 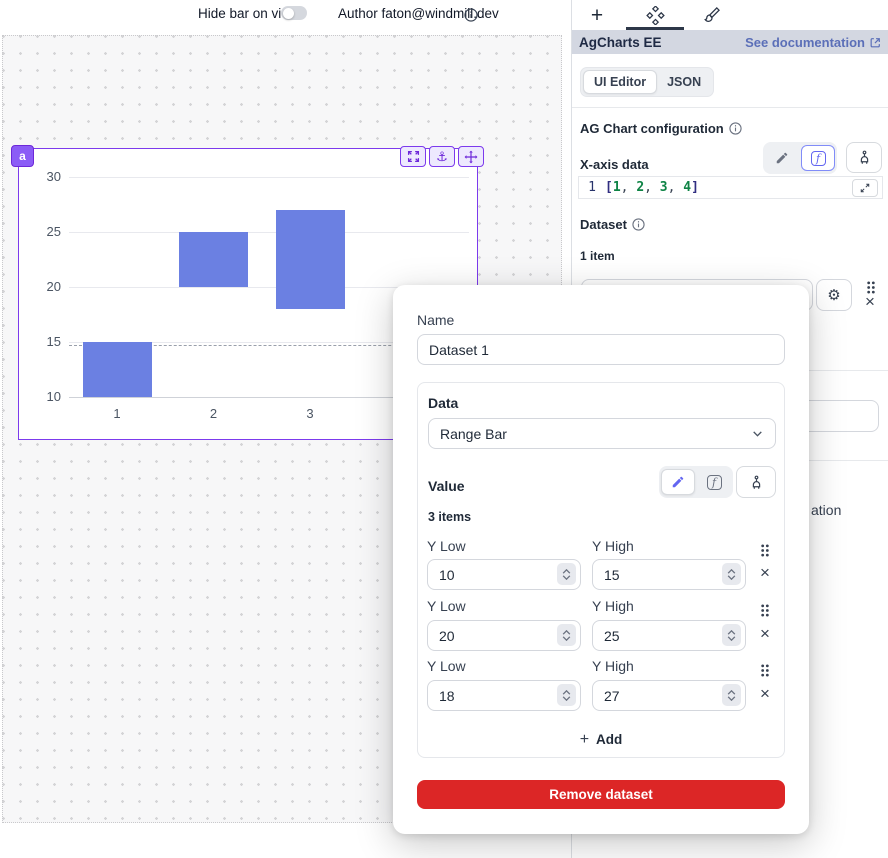 I want to click on code-expand-icon, so click(x=865, y=188).